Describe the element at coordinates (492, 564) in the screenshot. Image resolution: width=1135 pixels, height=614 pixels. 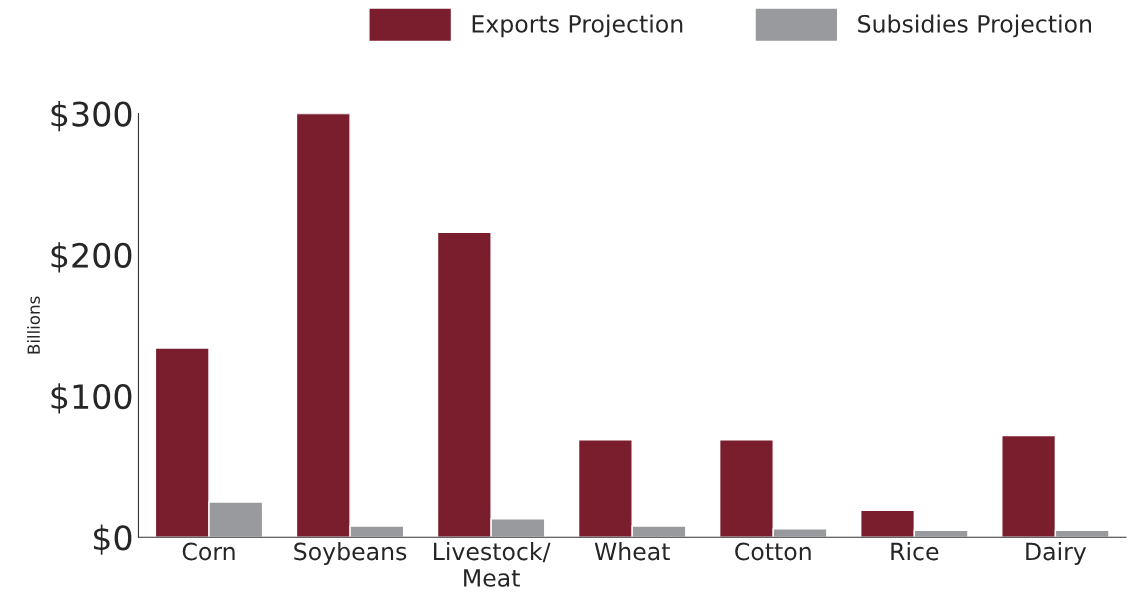
I see `x-tick-label: Livestock/ Meat` at that location.